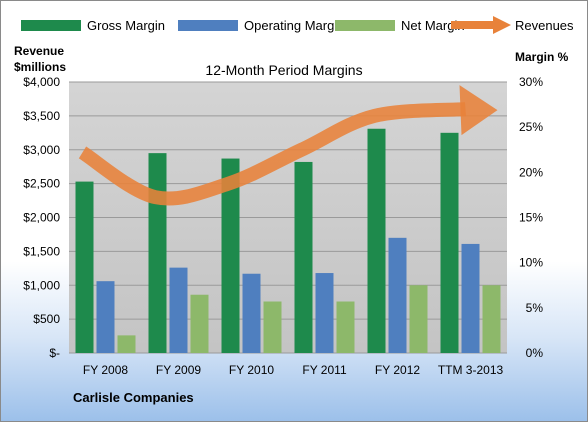  What do you see at coordinates (105, 370) in the screenshot?
I see `x-tick: FY 2008` at bounding box center [105, 370].